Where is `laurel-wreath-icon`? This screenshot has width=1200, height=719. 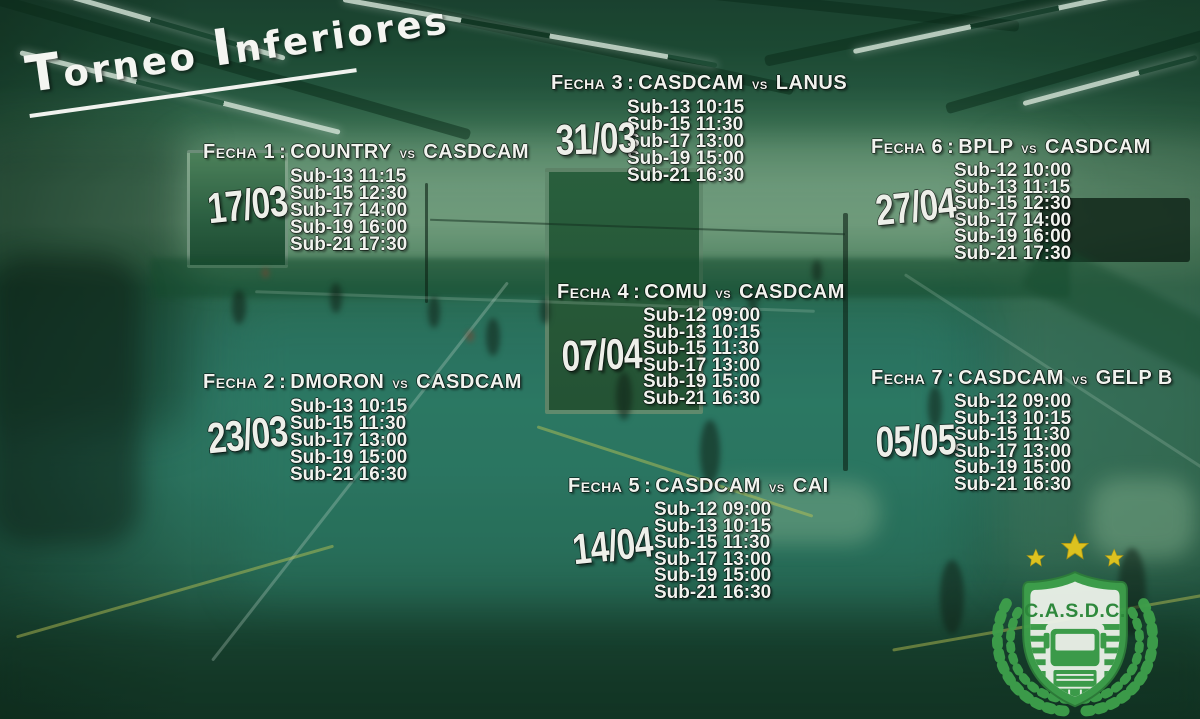
laurel-wreath-icon is located at coordinates (1075, 657).